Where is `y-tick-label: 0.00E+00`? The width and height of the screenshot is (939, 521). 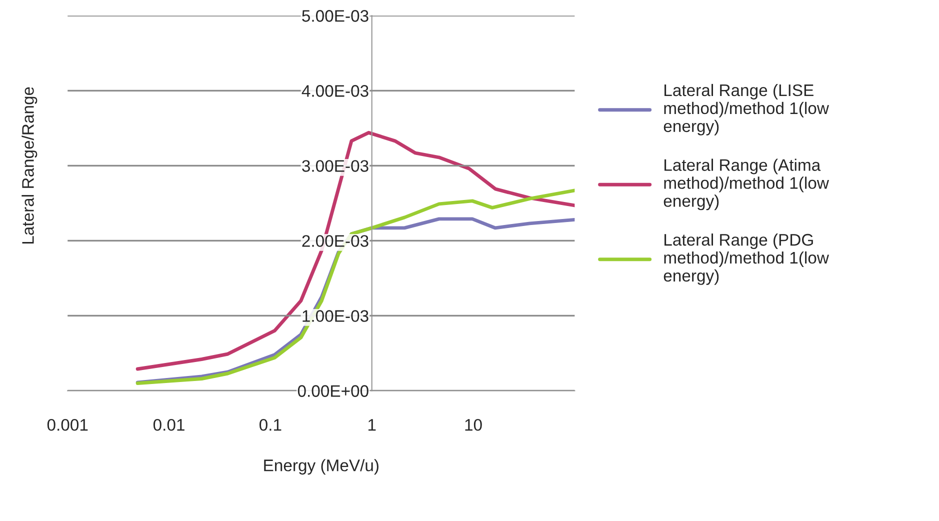
y-tick-label: 0.00E+00 is located at coordinates (333, 391).